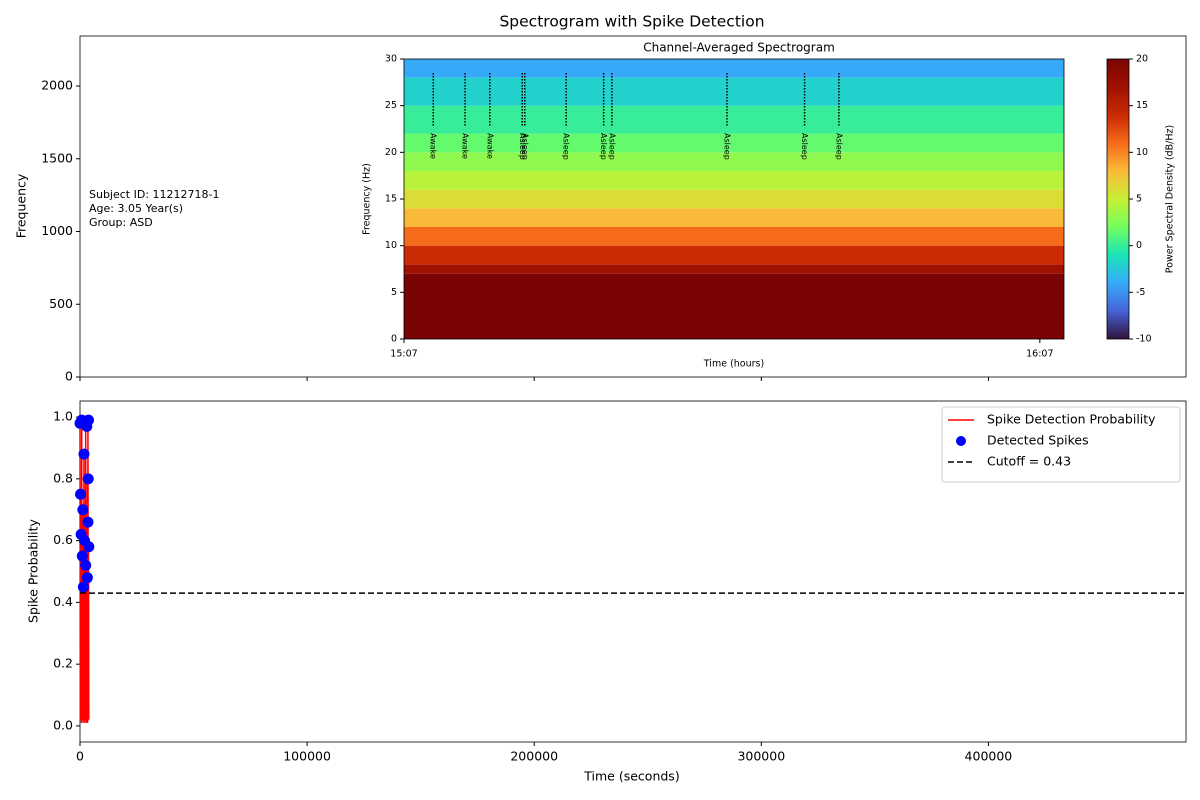  Describe the element at coordinates (391, 245) in the screenshot. I see `y-tick-label: 10` at that location.